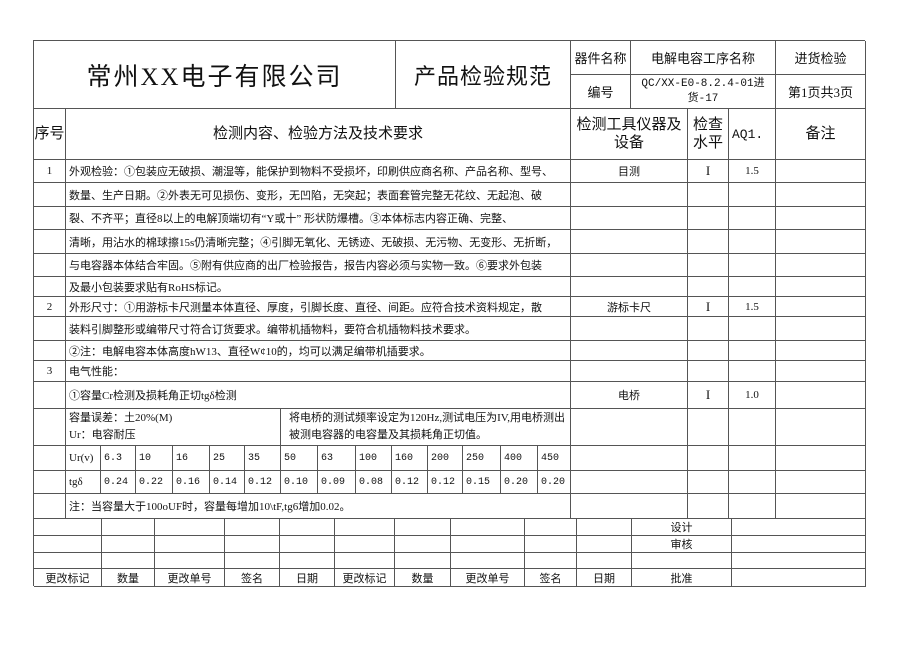 The width and height of the screenshot is (920, 651). Describe the element at coordinates (83, 482) in the screenshot. I see `tg-label: tgδ` at that location.